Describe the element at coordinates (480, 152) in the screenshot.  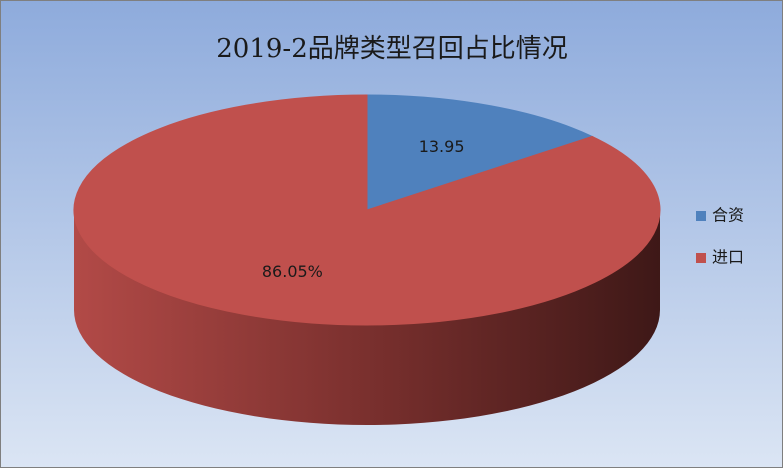
I see `pie-slice` at that location.